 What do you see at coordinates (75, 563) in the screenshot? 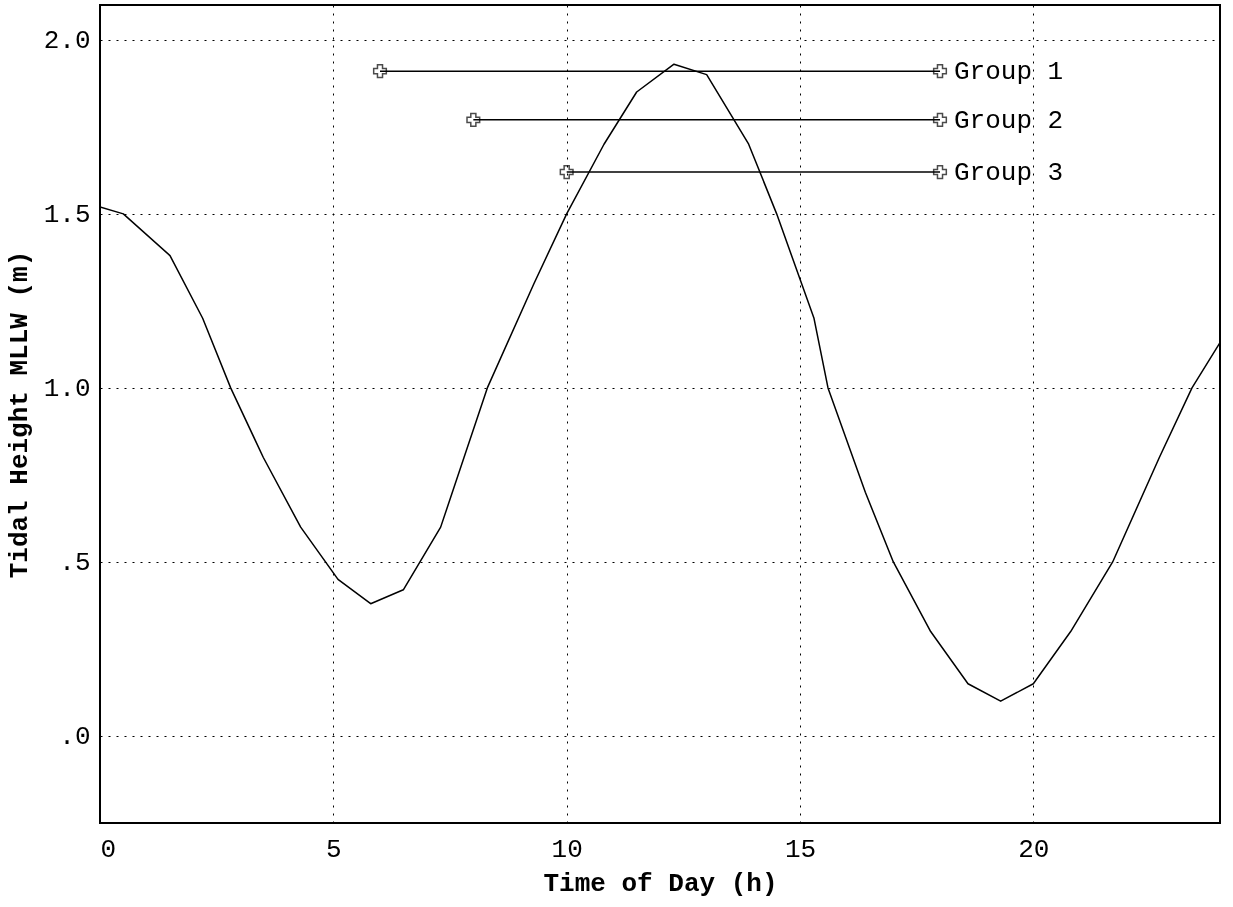
I see `y-tick-label: .5` at bounding box center [75, 563].